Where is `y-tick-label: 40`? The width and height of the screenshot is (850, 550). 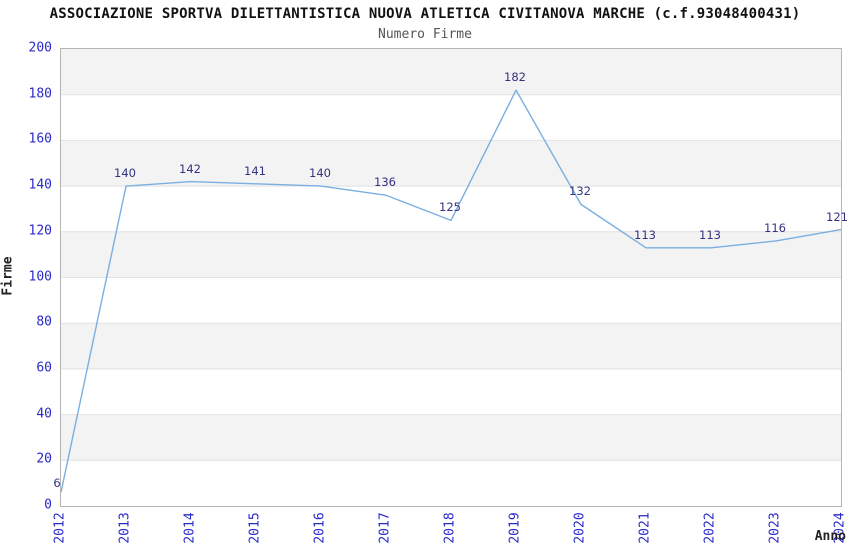
y-tick-label: 40 is located at coordinates (44, 414).